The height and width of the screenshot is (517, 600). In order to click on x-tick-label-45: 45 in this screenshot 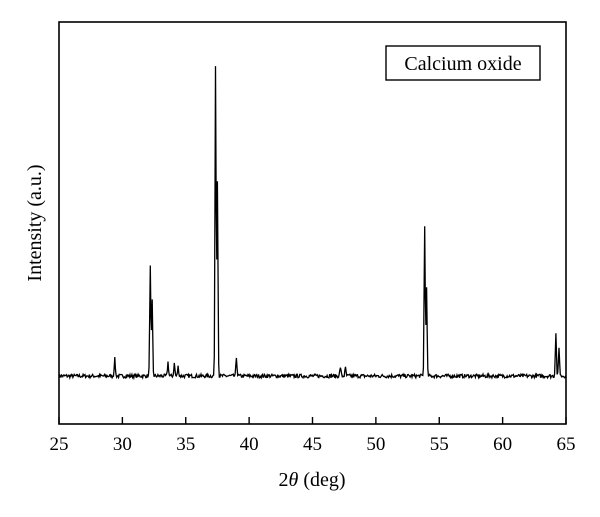, I will do `click(312, 444)`.